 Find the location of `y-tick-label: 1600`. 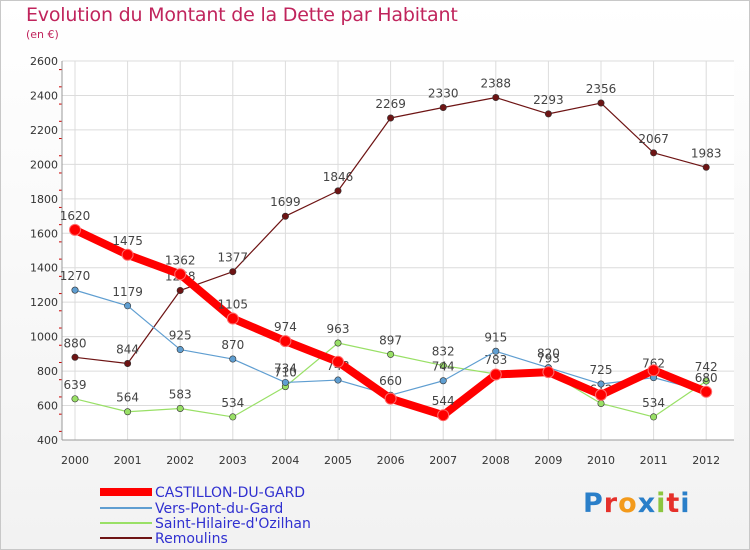

y-tick-label: 1600 is located at coordinates (44, 233).